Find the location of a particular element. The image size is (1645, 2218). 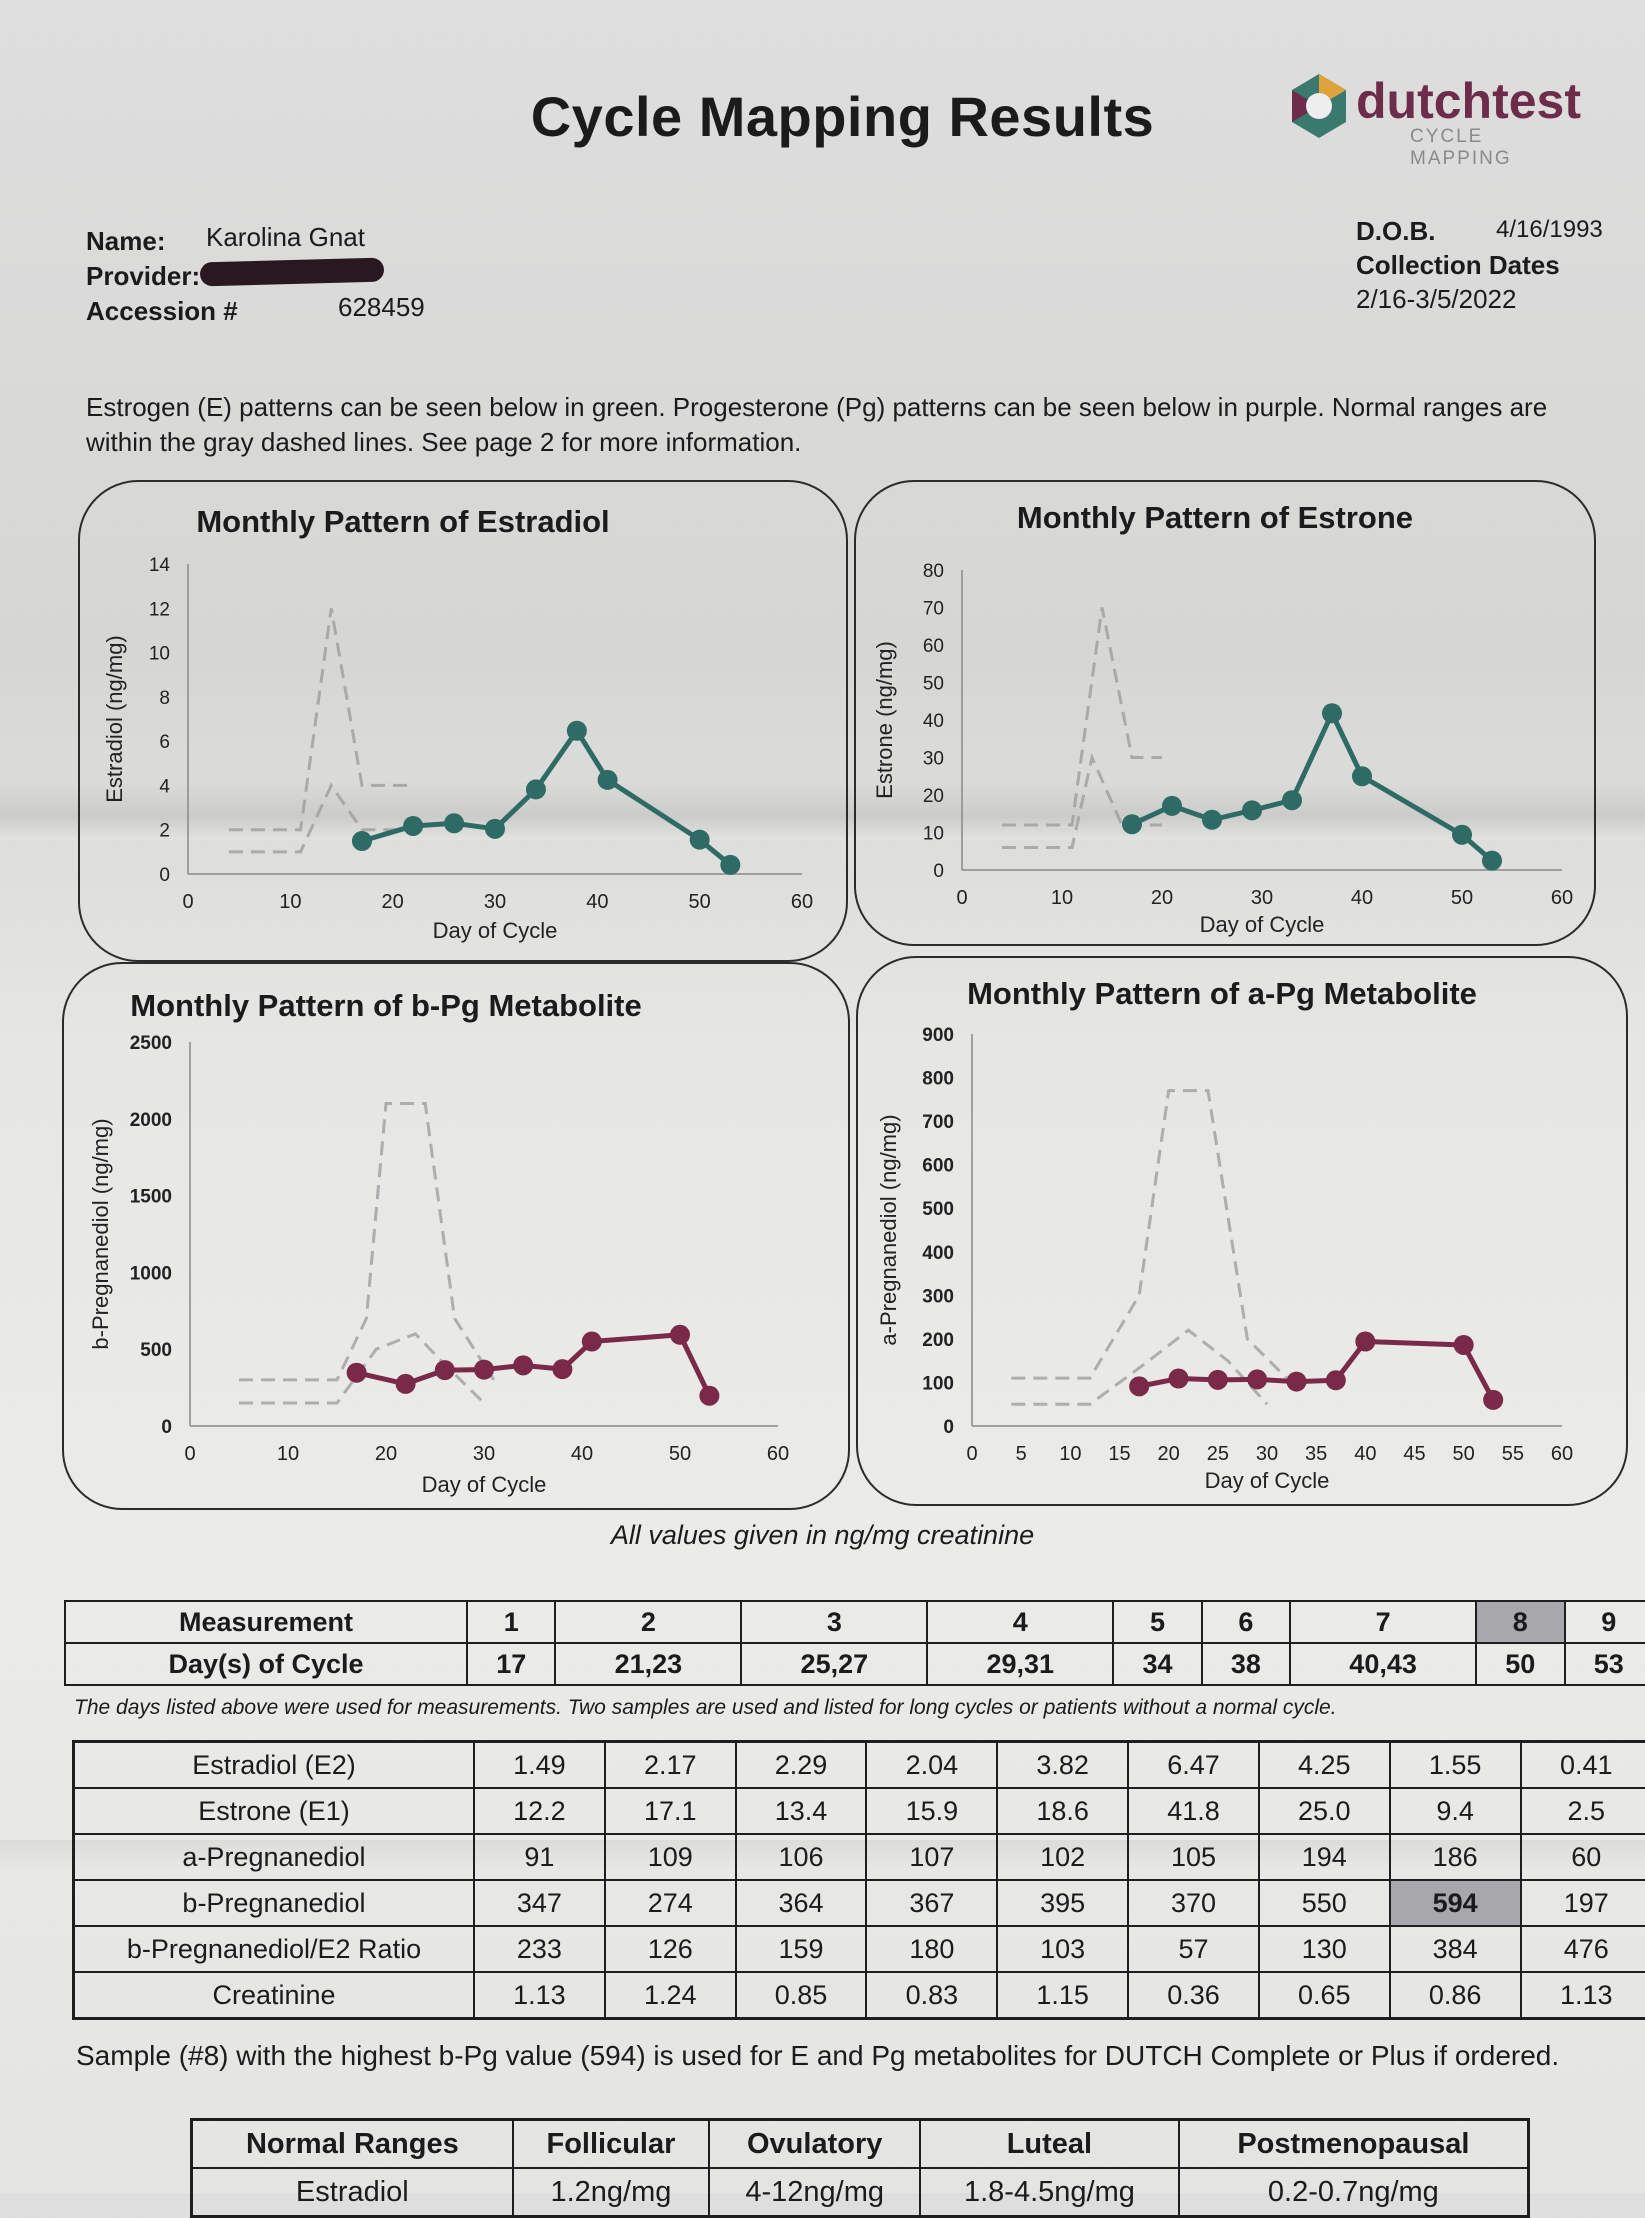

y-tick-label: 20 is located at coordinates (933, 796).